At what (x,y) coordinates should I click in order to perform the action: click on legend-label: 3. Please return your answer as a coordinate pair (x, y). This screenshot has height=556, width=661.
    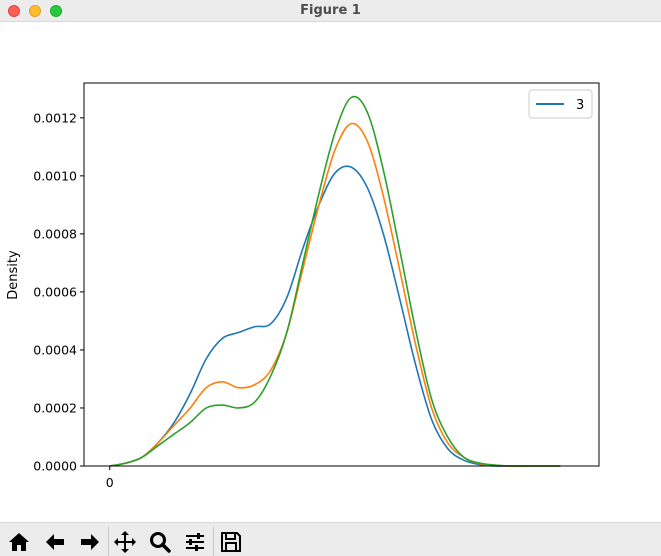
    Looking at the image, I should click on (580, 105).